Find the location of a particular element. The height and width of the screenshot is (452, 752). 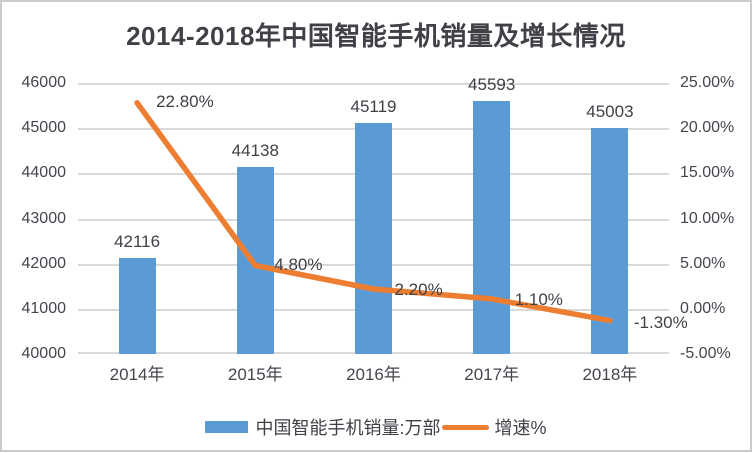

right-axis-tick-label: 5.00% is located at coordinates (703, 263).